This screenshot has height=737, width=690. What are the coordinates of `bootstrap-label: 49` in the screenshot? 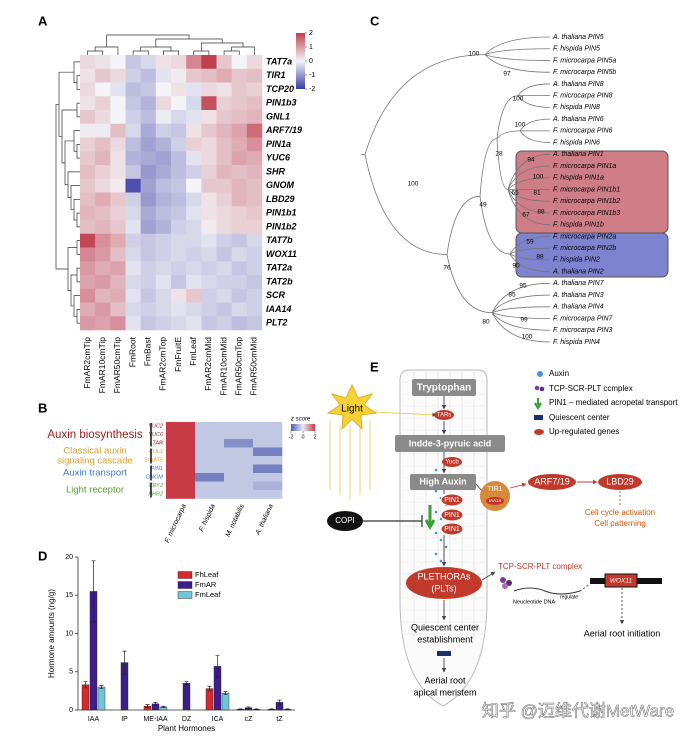 It's located at (483, 205).